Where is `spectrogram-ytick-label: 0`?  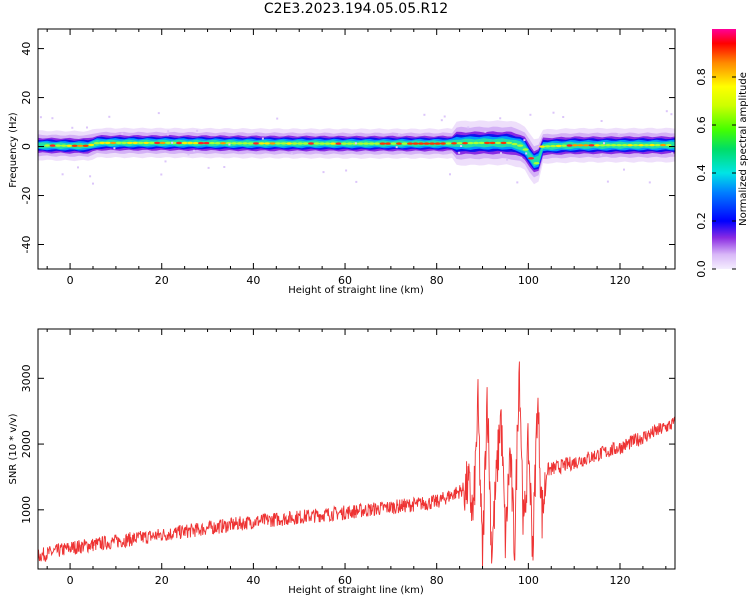
spectrogram-ytick-label: 0 is located at coordinates (26, 146).